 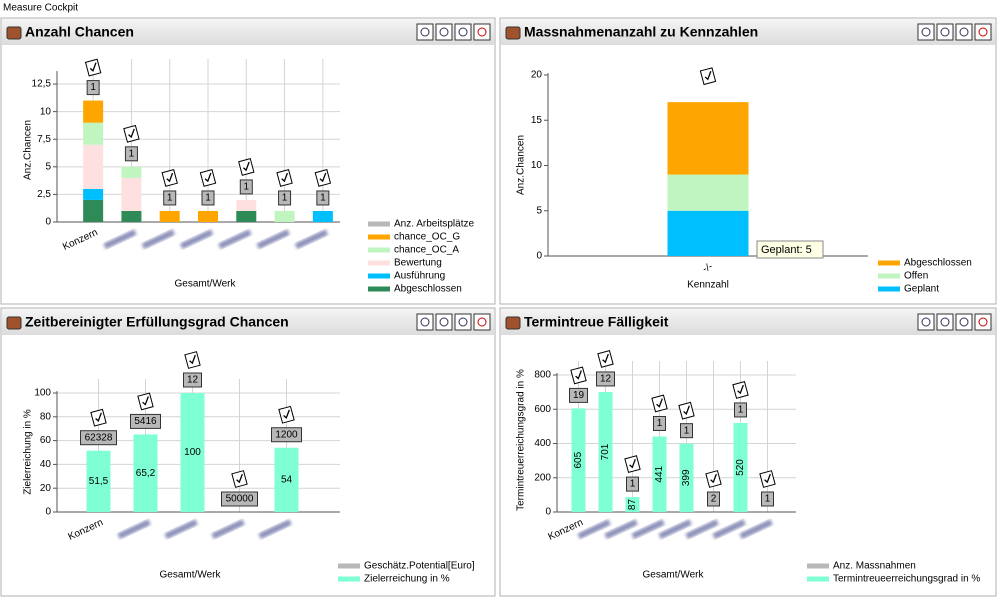 What do you see at coordinates (513, 323) in the screenshot?
I see `panel-icon` at bounding box center [513, 323].